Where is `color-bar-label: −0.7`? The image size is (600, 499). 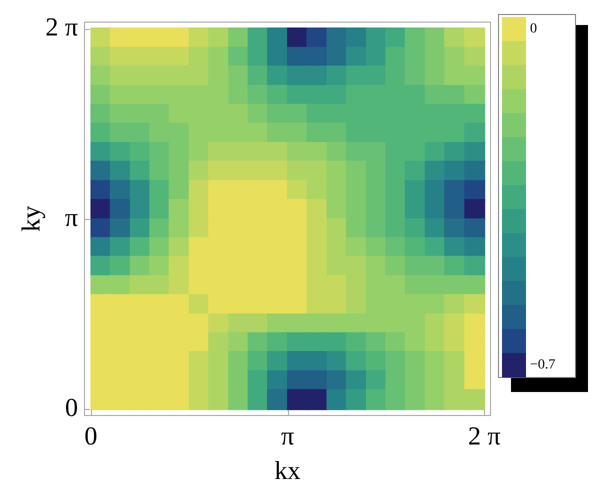
color-bar-label: −0.7 is located at coordinates (543, 365).